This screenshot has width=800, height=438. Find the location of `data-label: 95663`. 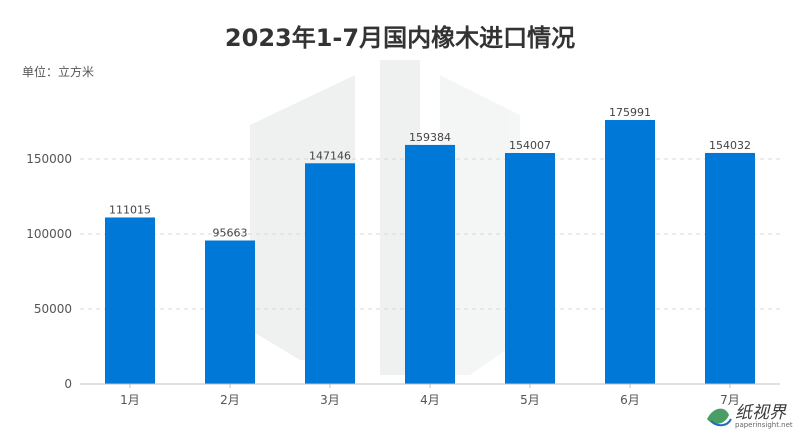

data-label: 95663 is located at coordinates (230, 233).